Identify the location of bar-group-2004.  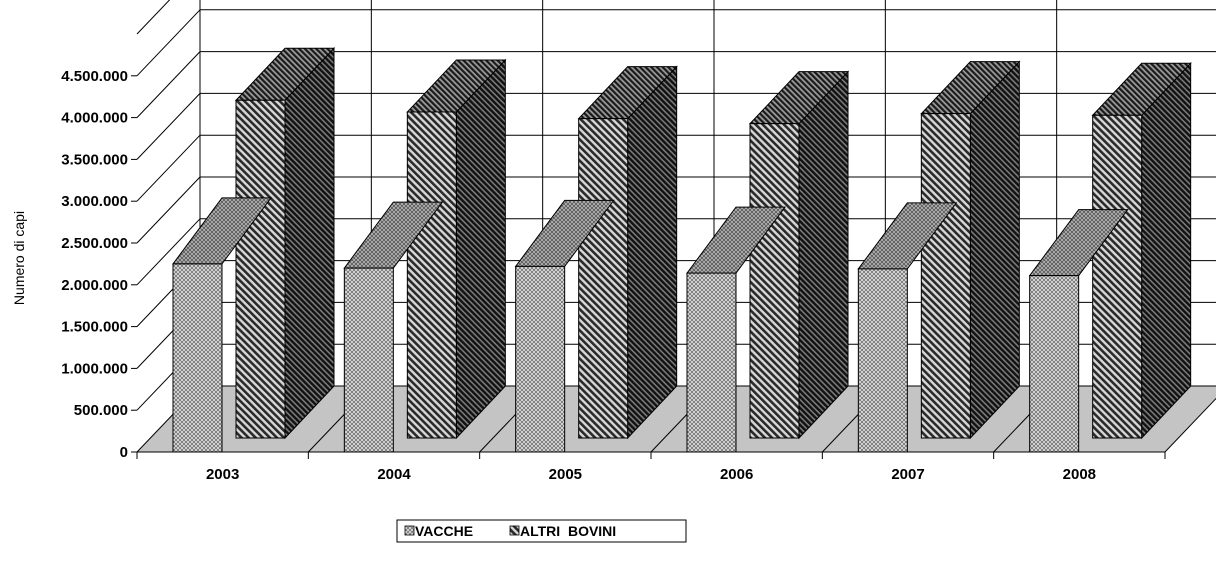
(425, 255).